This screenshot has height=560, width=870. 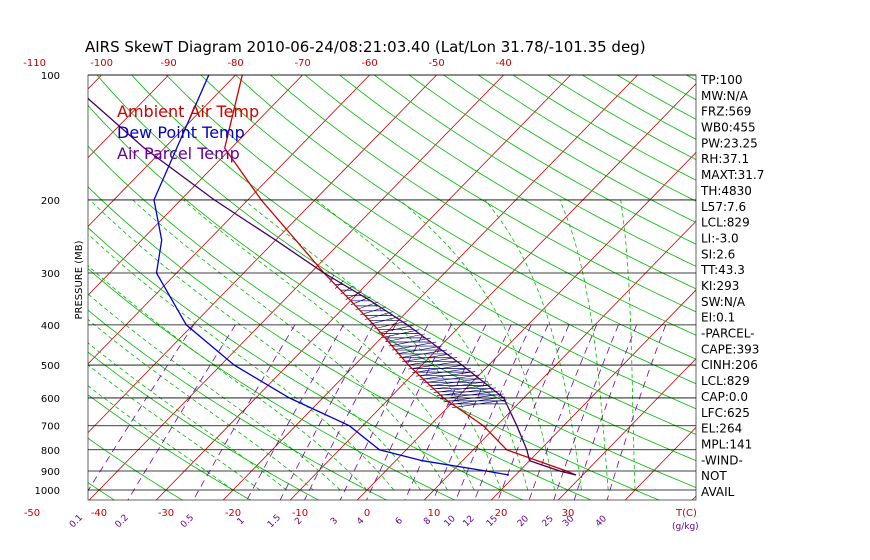 What do you see at coordinates (468, 521) in the screenshot?
I see `mixing-ratio-tick-label: 12` at bounding box center [468, 521].